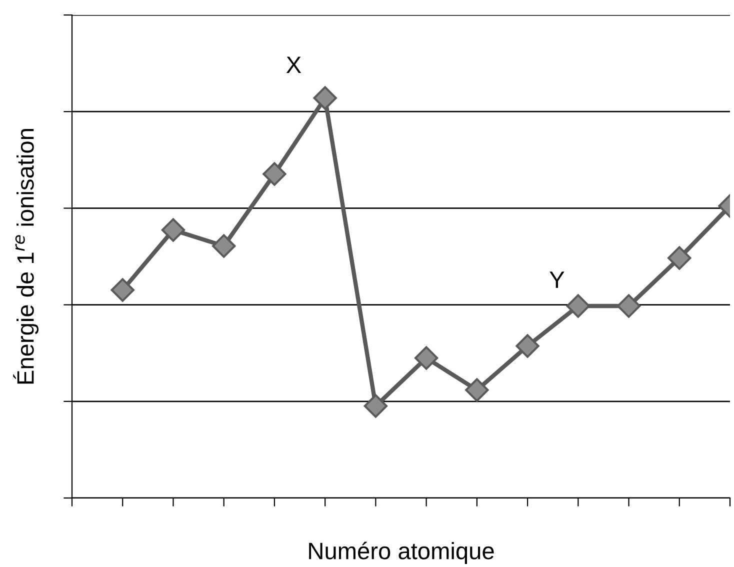 This screenshot has height=567, width=734. What do you see at coordinates (401, 553) in the screenshot?
I see `x-axis-title: Numéro atomique` at bounding box center [401, 553].